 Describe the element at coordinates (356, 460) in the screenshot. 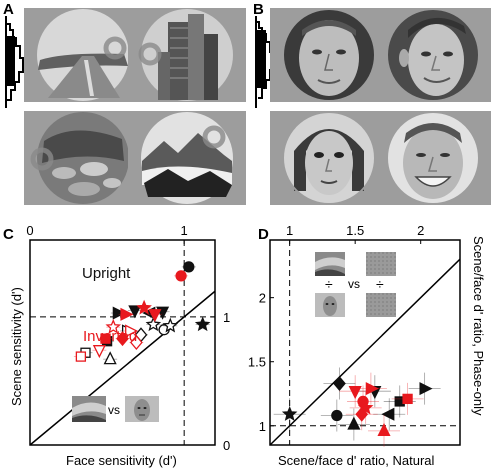

I see `panel-d-xlabel: Scene/face d' ratio, Natural` at that location.